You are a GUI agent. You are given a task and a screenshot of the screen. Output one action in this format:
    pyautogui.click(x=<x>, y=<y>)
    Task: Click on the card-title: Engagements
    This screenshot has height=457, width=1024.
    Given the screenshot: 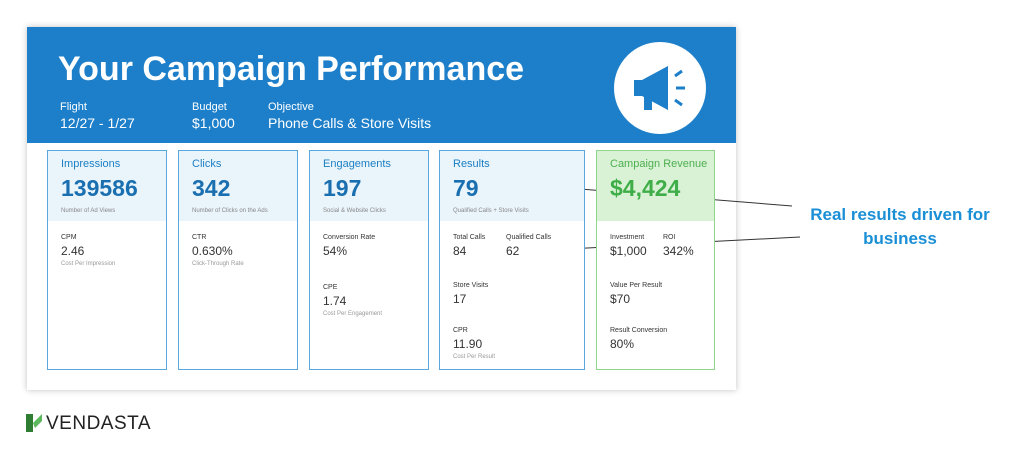 What is the action you would take?
    pyautogui.click(x=357, y=164)
    